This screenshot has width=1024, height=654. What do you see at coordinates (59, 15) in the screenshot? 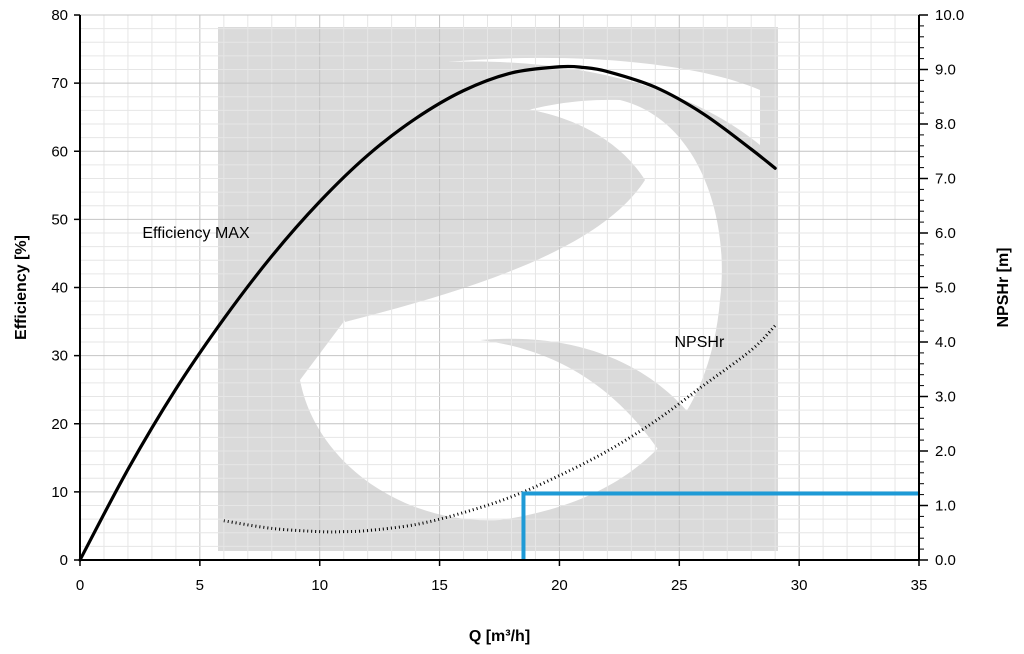
I see `y-left-tick-label: 80` at bounding box center [59, 15].